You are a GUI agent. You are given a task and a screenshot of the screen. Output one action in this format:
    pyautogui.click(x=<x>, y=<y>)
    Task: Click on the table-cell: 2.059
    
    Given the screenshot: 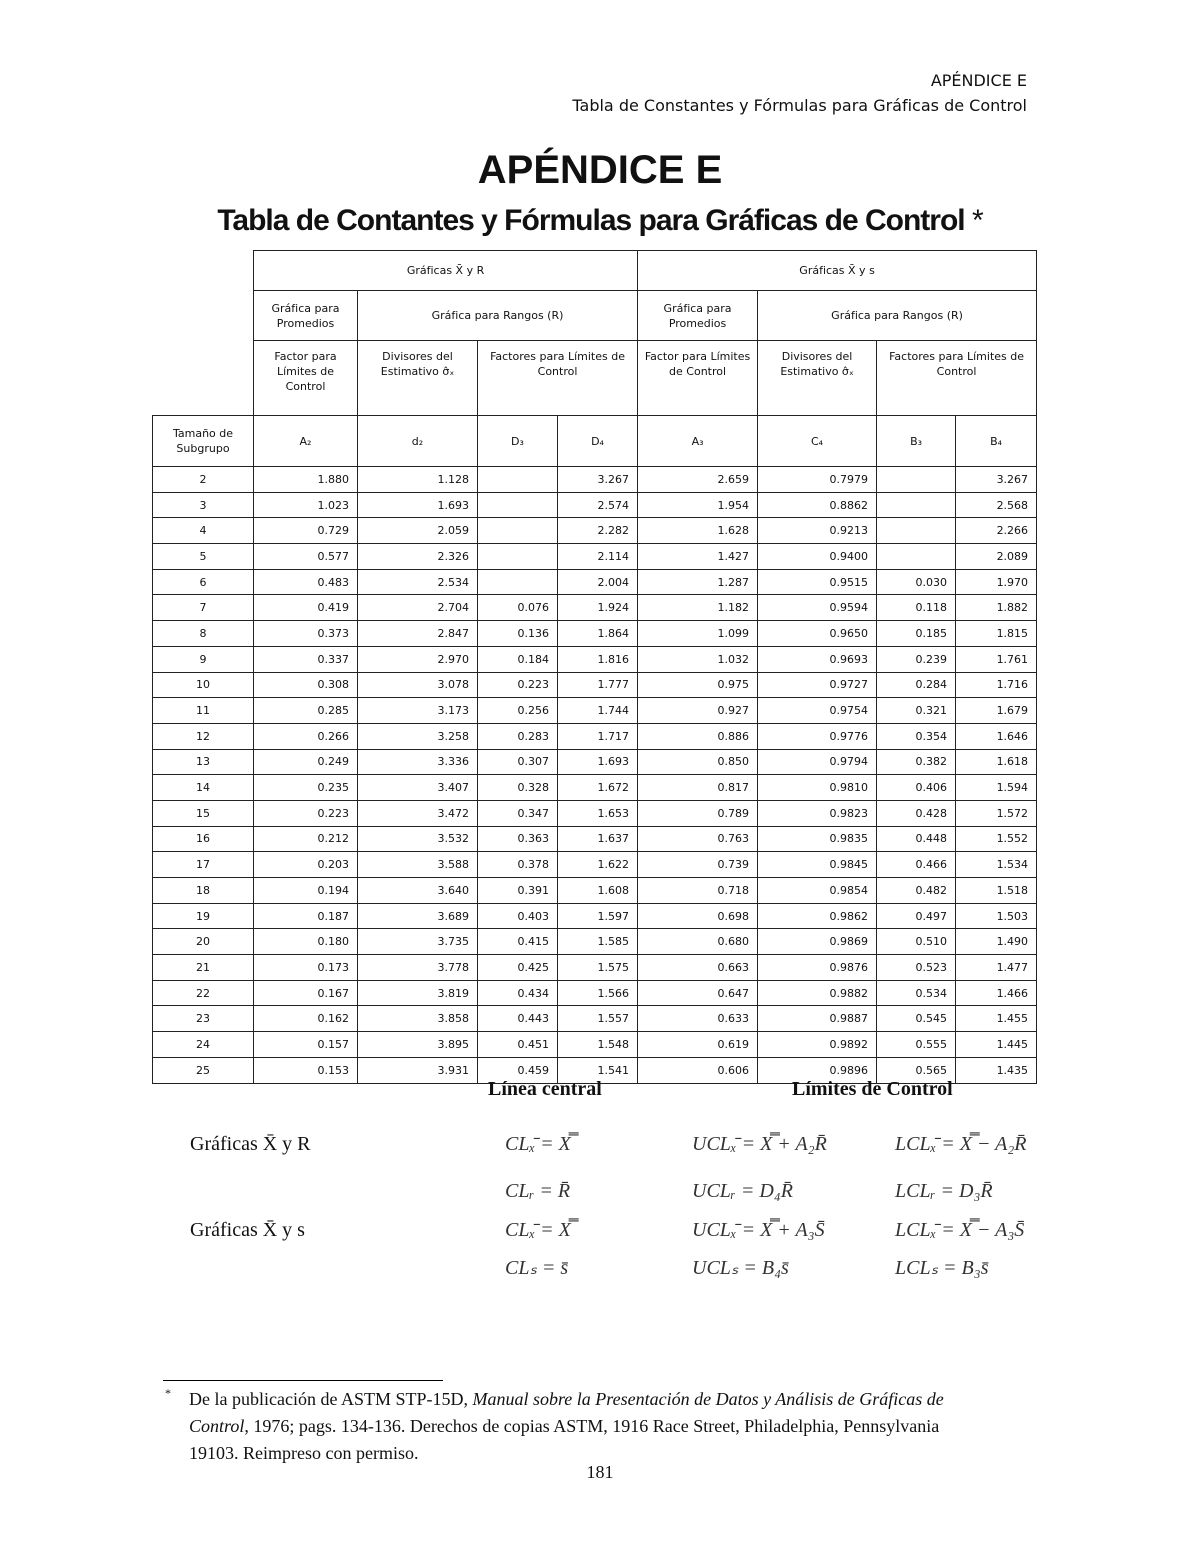 What is the action you would take?
    pyautogui.click(x=417, y=531)
    